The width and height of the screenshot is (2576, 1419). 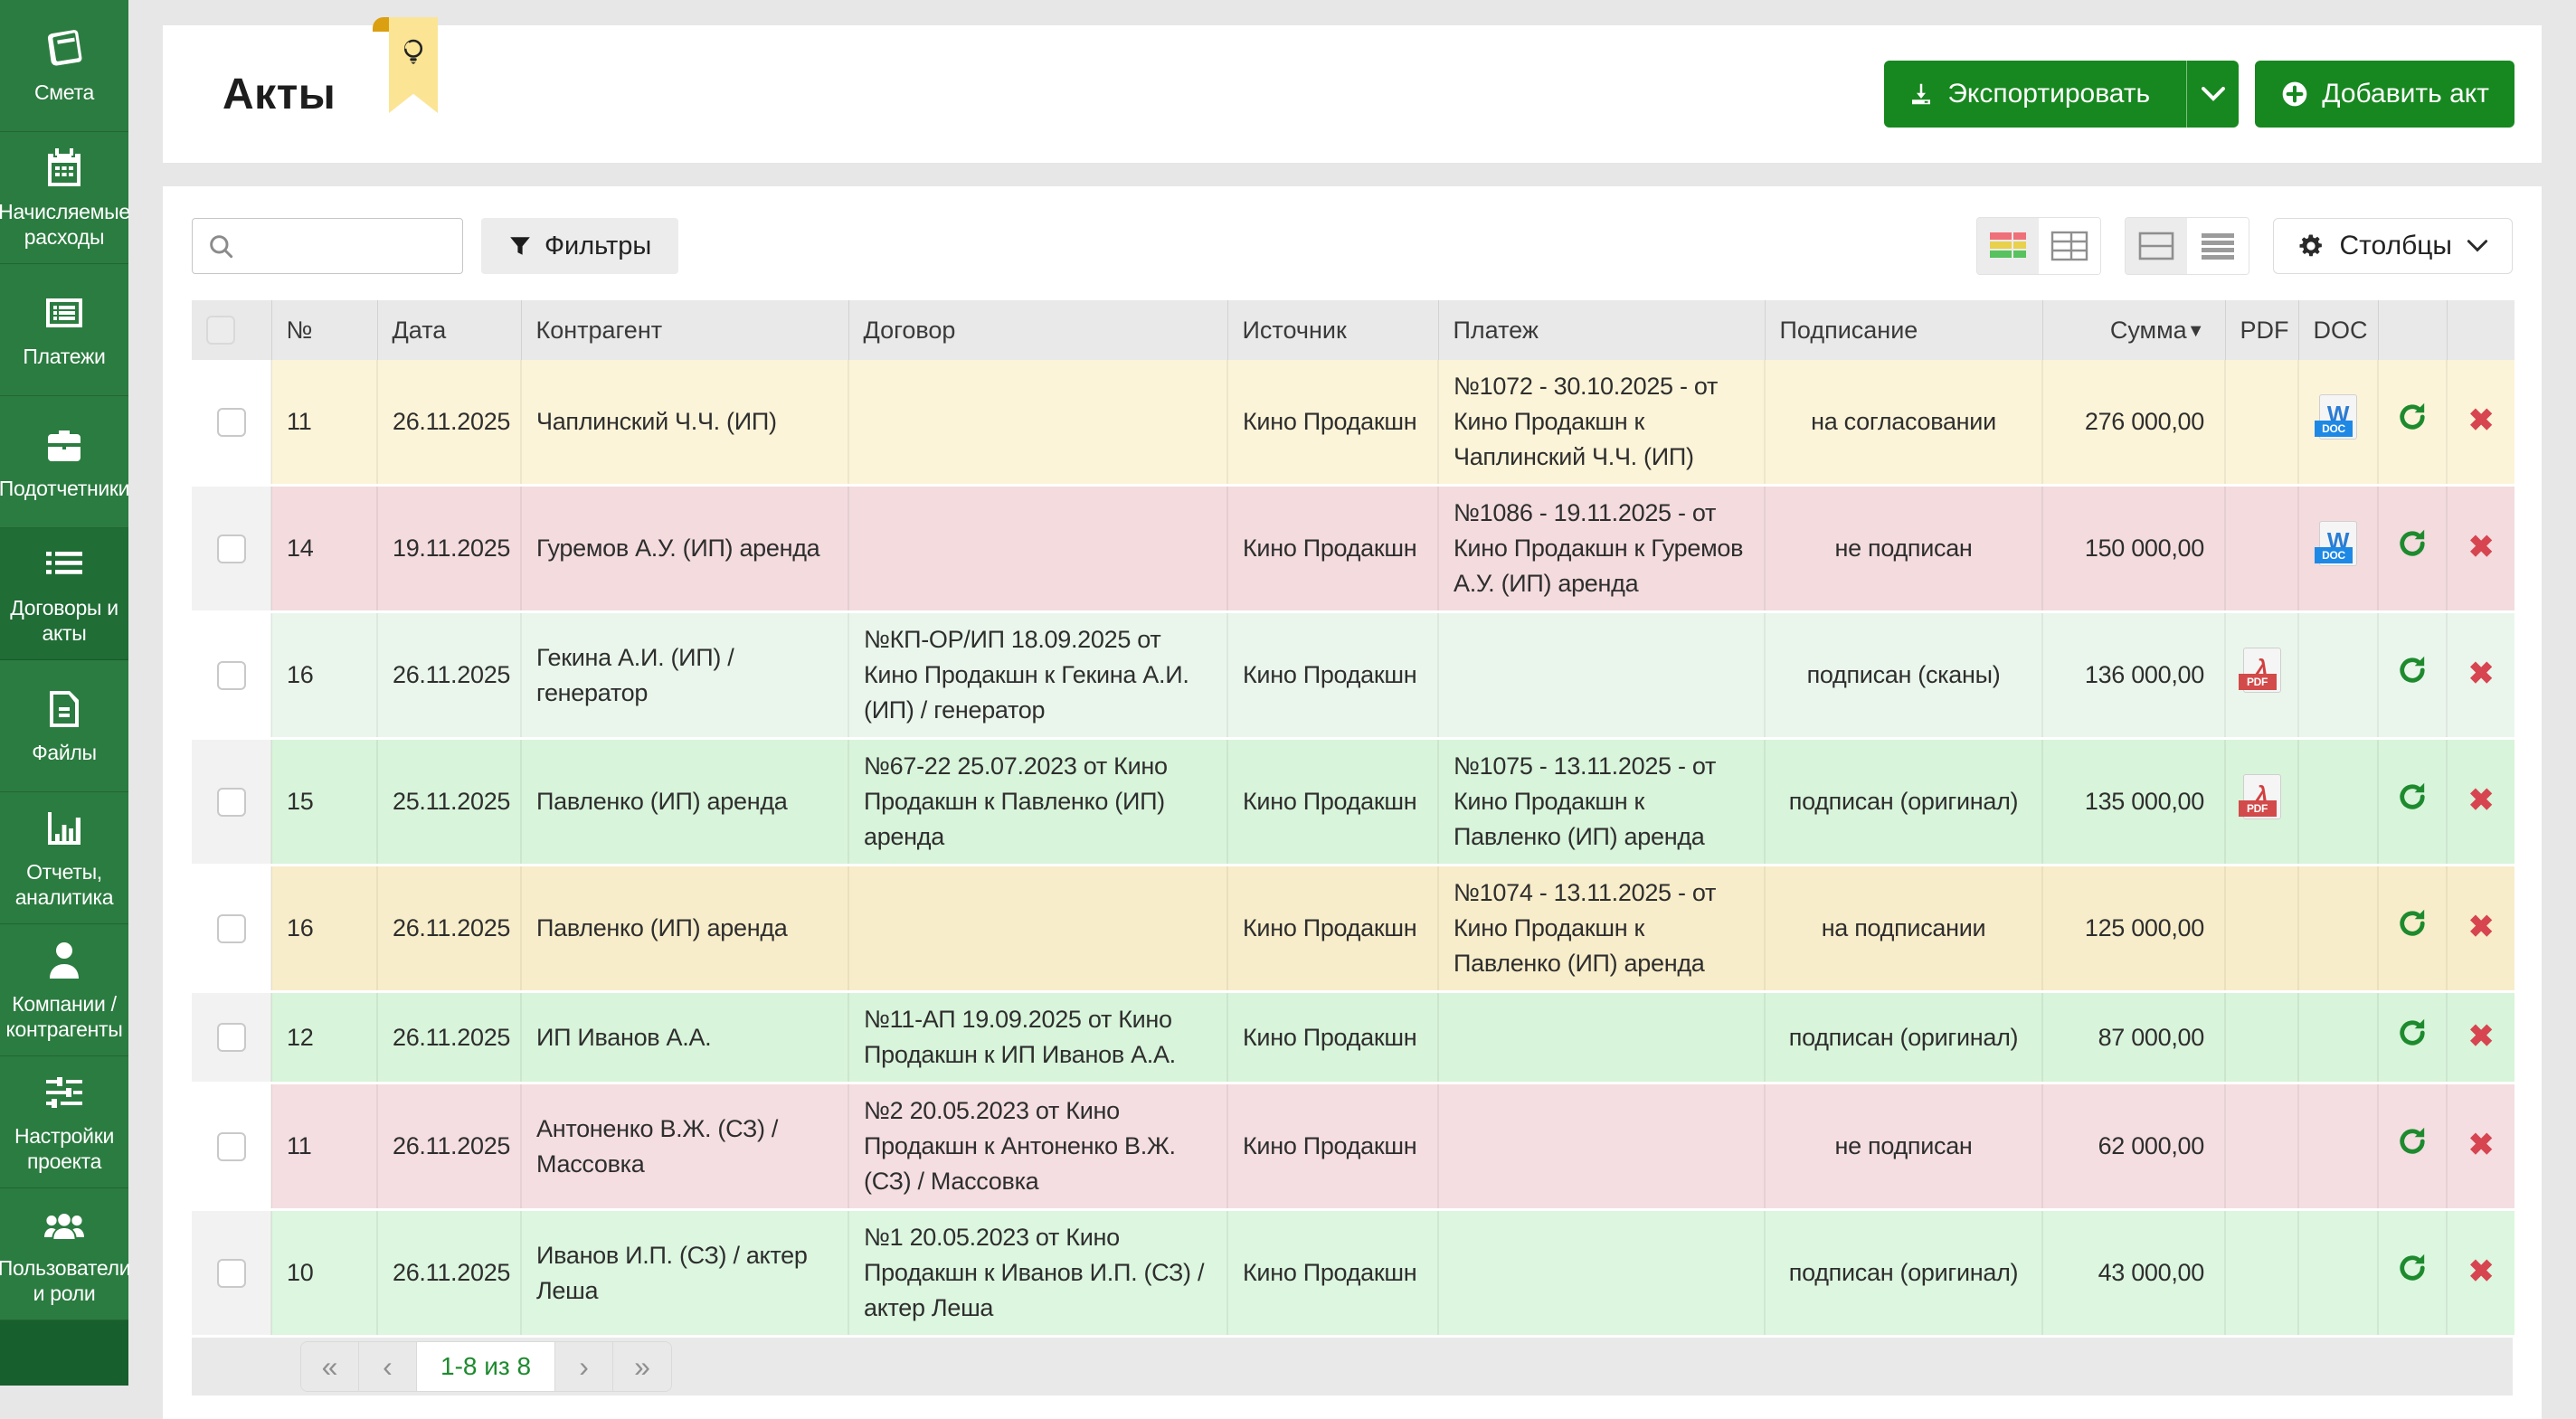 What do you see at coordinates (330, 1366) in the screenshot?
I see `first-page-button: «` at bounding box center [330, 1366].